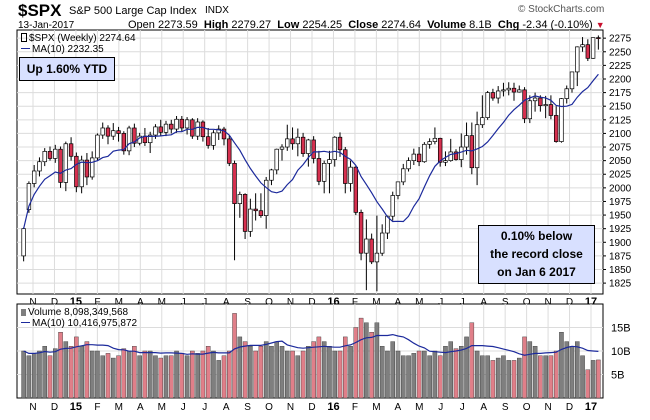  What do you see at coordinates (620, 134) in the screenshot?
I see `price-tick-label: 2100` at bounding box center [620, 134].